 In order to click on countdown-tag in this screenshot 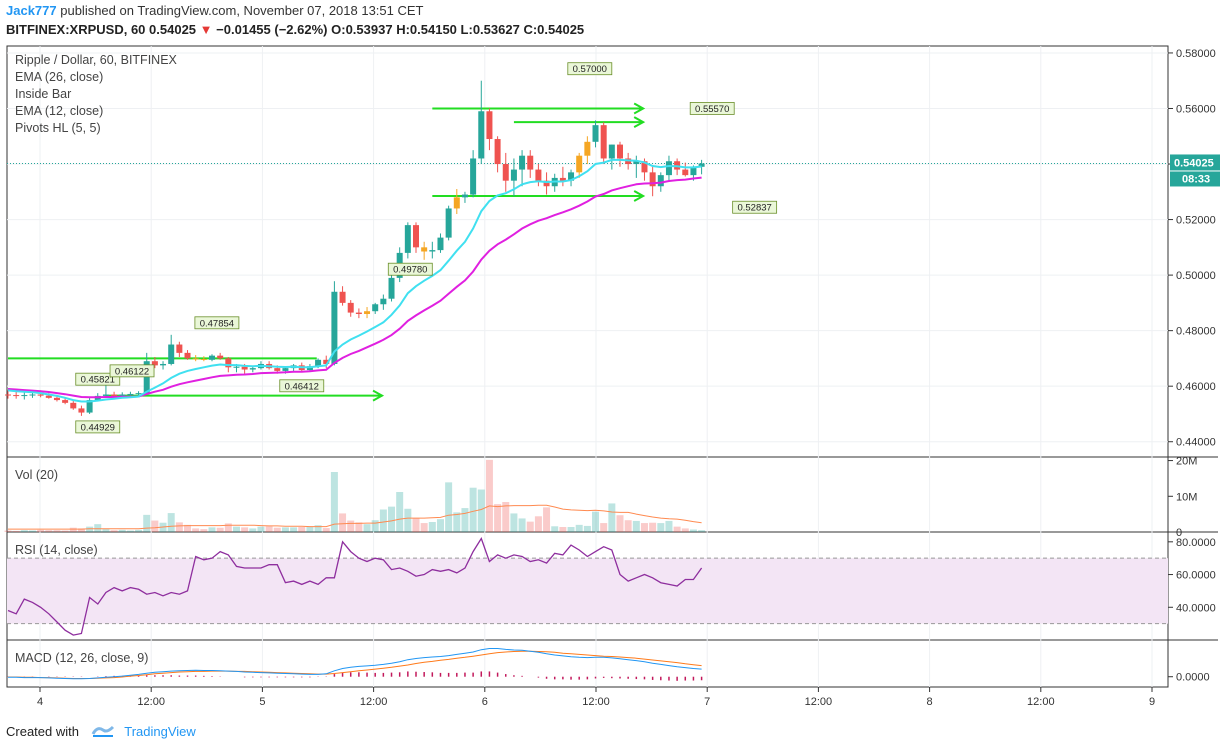, I will do `click(1195, 179)`.